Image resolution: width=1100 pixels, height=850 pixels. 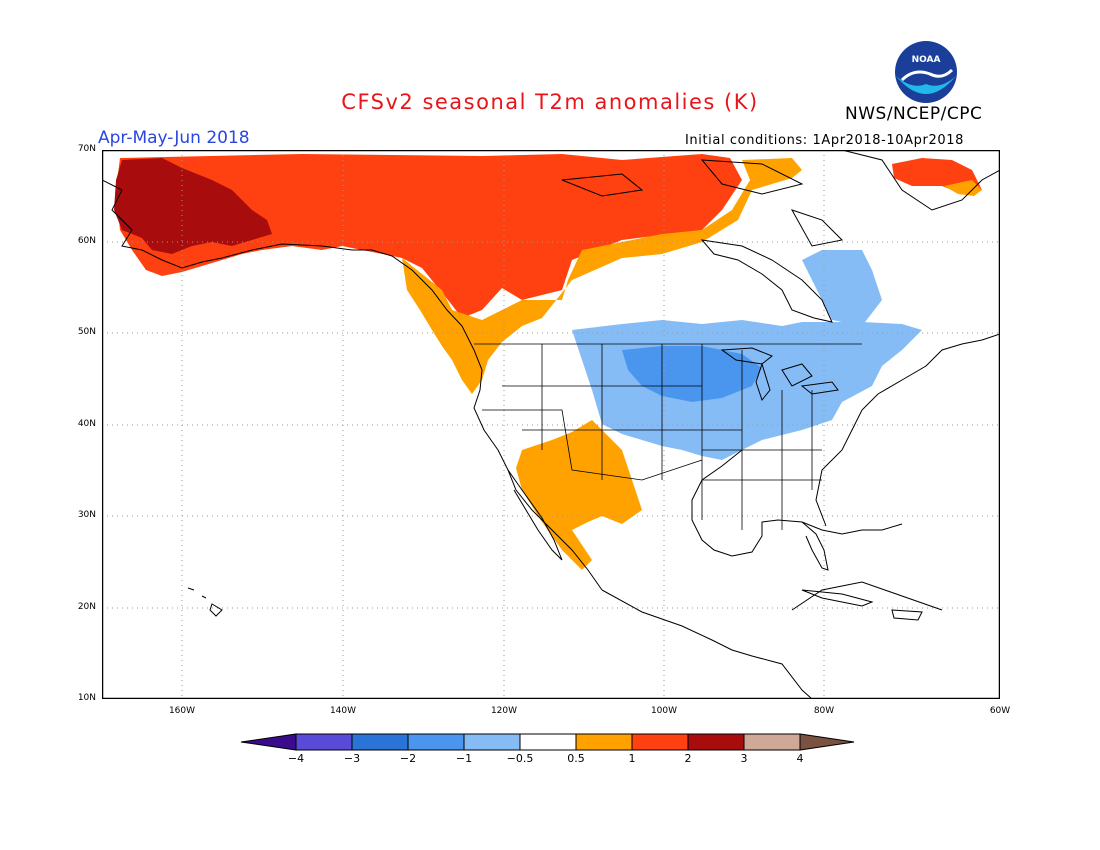 I want to click on colorbar-label: −0.5, so click(x=520, y=758).